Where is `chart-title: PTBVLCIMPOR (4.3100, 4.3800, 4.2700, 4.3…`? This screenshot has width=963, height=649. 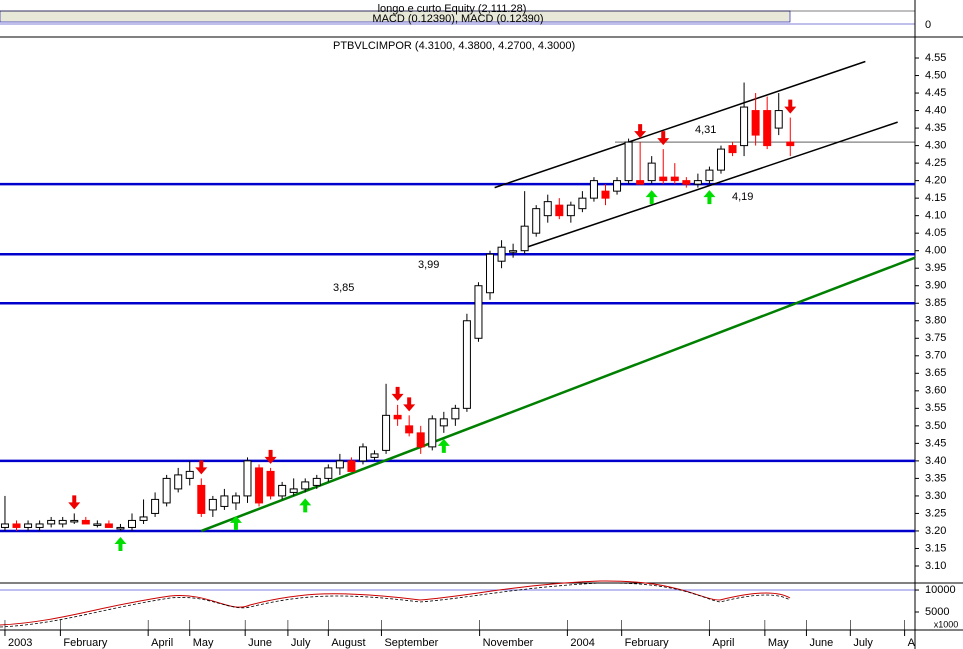 chart-title: PTBVLCIMPOR (4.3100, 4.3800, 4.2700, 4.3… is located at coordinates (454, 46).